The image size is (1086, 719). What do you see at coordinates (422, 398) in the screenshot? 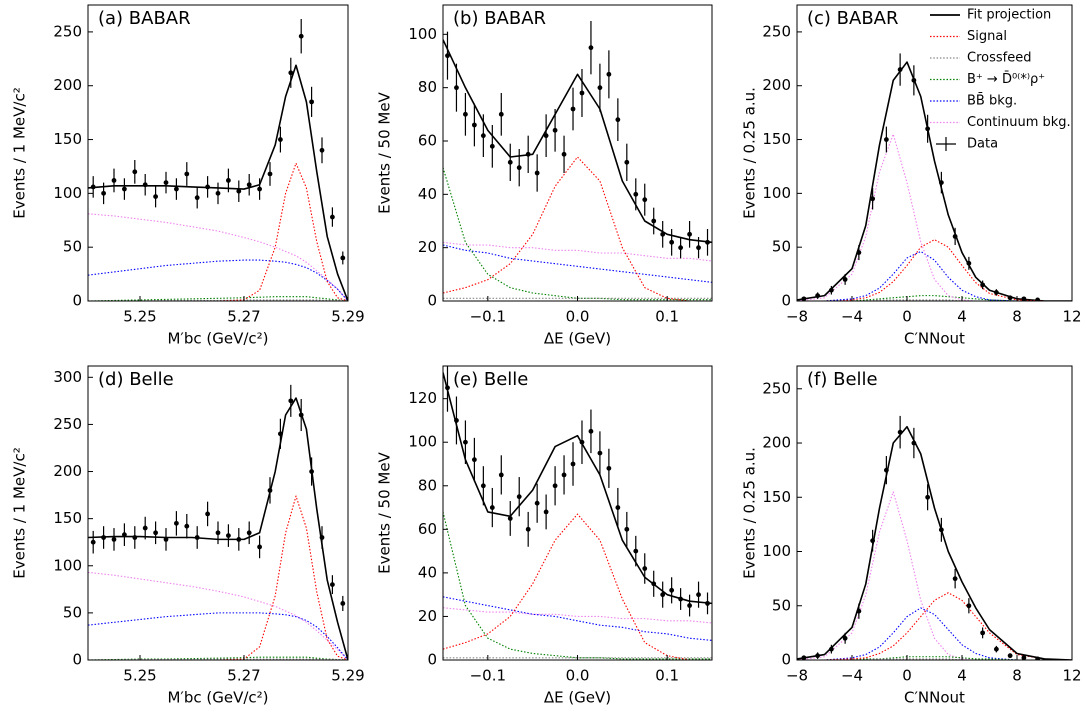
I see `y-tick-label: 120` at bounding box center [422, 398].